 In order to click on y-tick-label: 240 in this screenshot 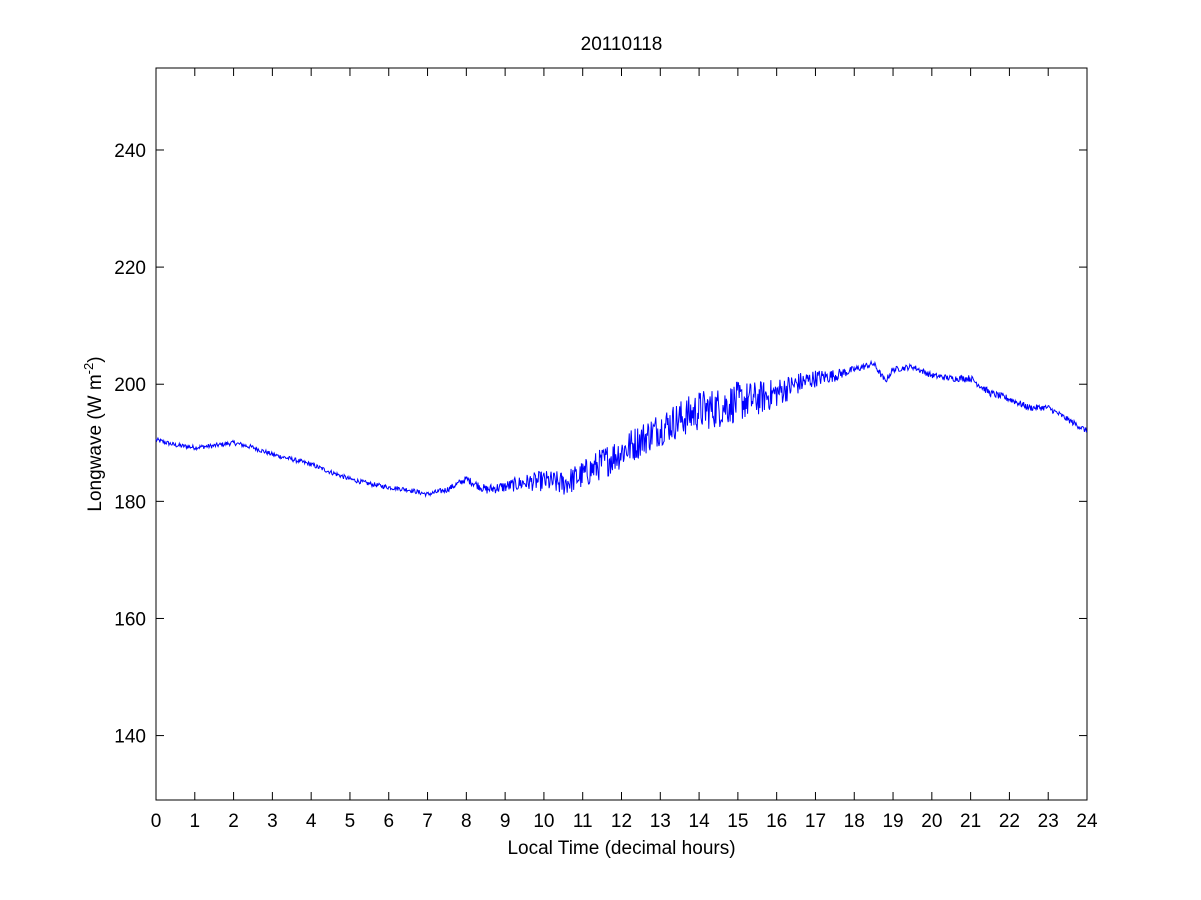, I will do `click(130, 151)`.